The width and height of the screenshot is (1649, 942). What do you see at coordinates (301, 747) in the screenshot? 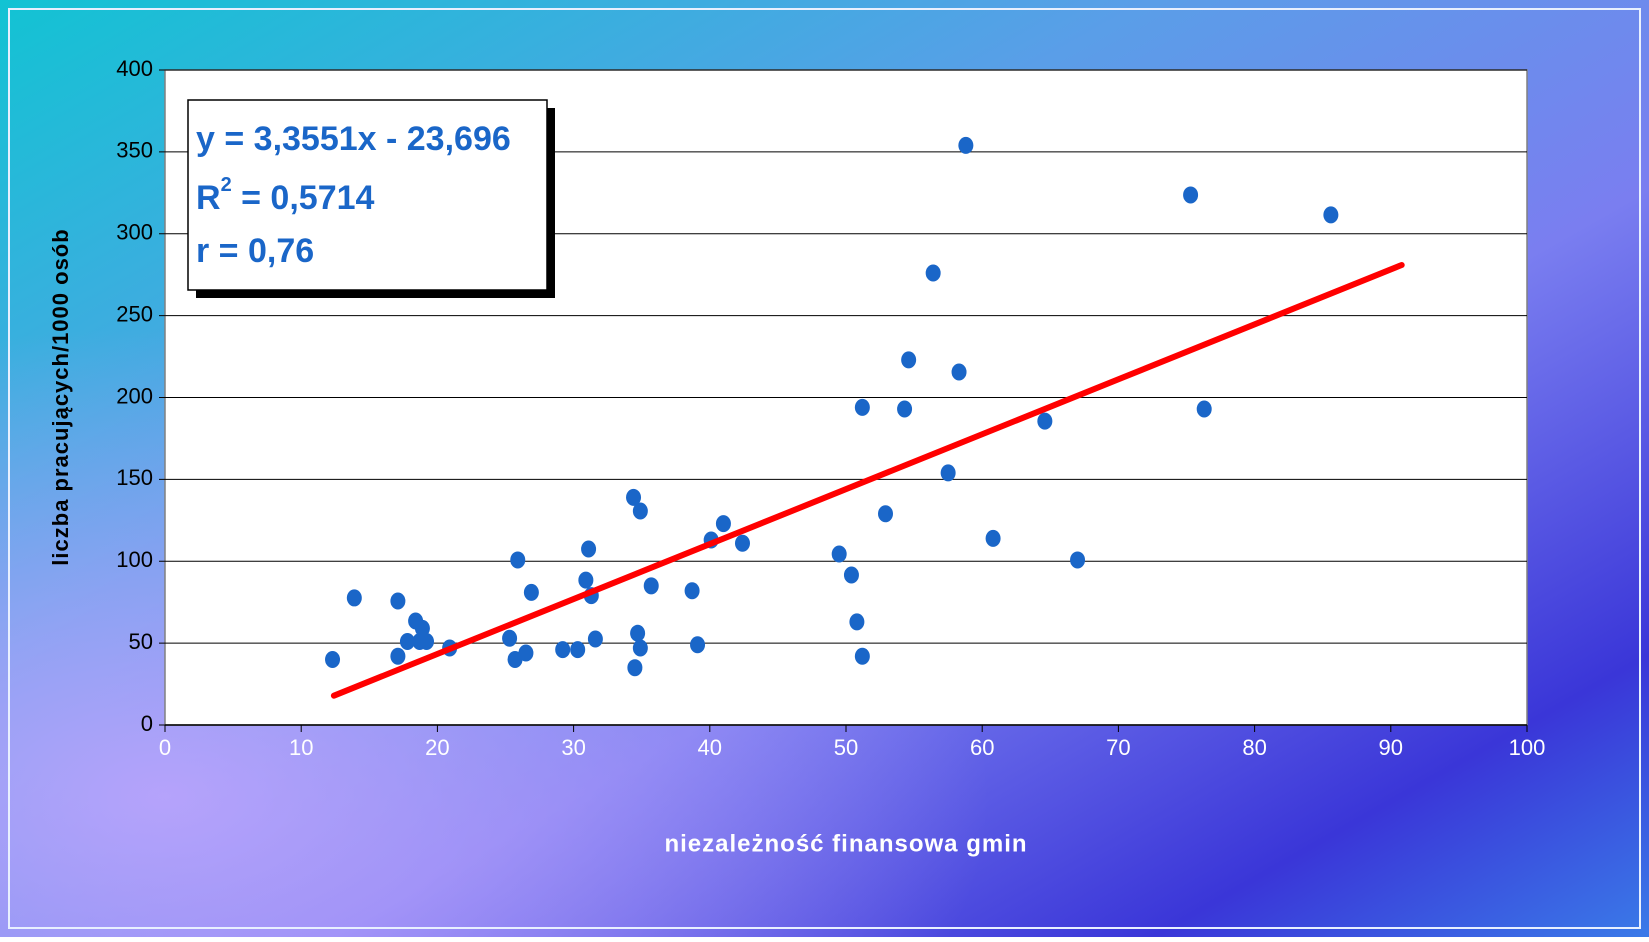
I see `x-tick-label: 10` at bounding box center [301, 747].